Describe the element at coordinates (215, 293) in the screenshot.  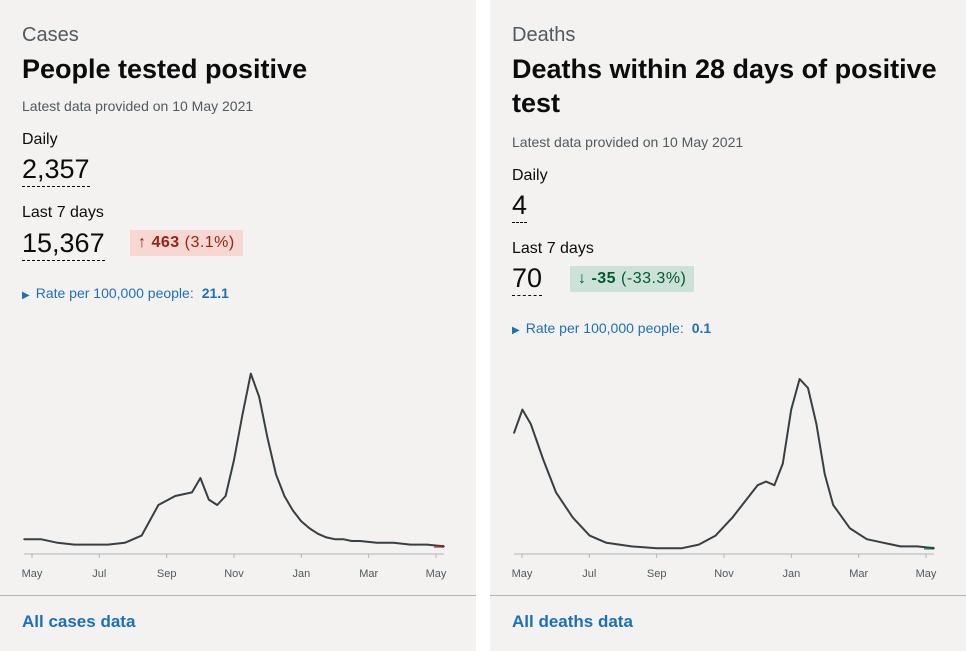
I see `rate-value: 21.1` at that location.